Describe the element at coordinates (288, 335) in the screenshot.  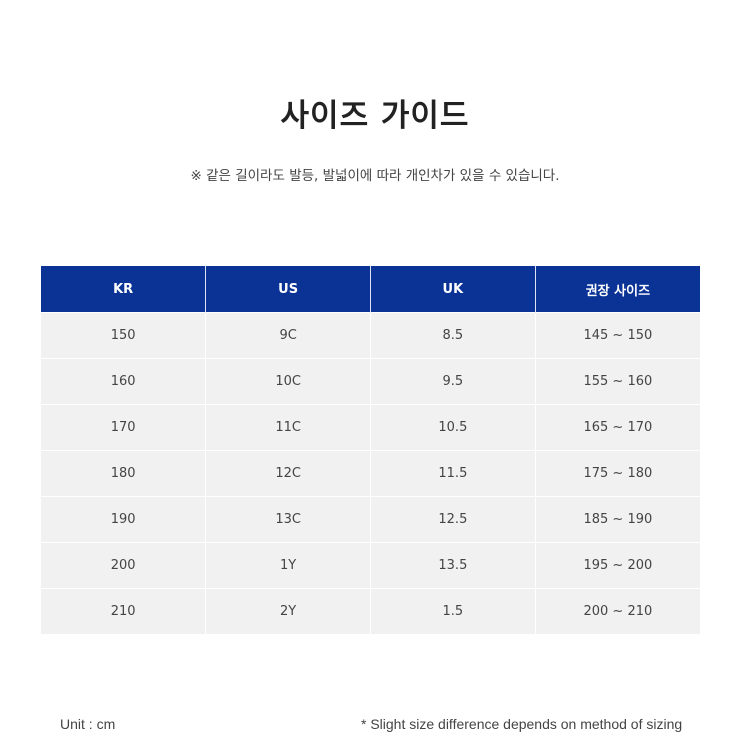
I see `cell-us: 9C` at that location.